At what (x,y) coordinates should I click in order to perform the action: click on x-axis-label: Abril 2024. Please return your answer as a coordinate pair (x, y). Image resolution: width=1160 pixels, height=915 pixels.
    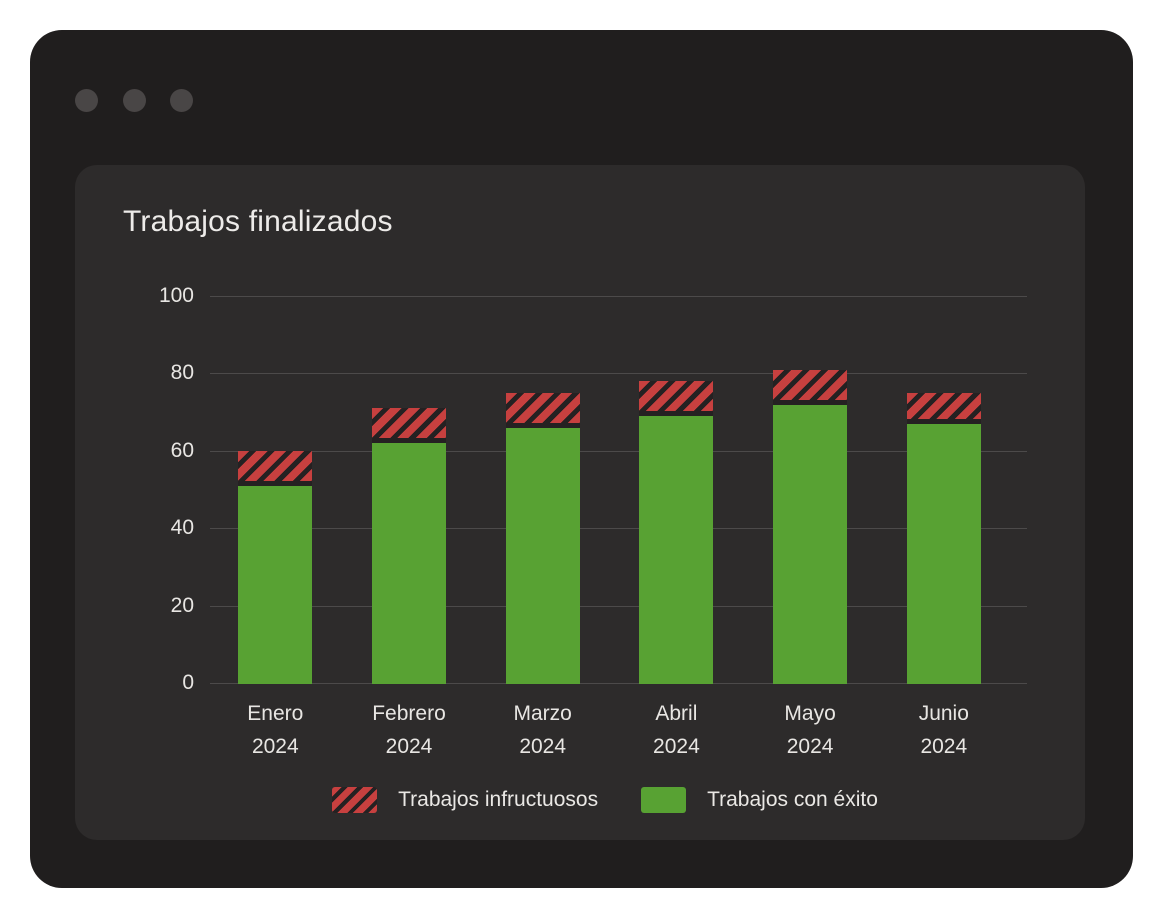
    Looking at the image, I should click on (676, 730).